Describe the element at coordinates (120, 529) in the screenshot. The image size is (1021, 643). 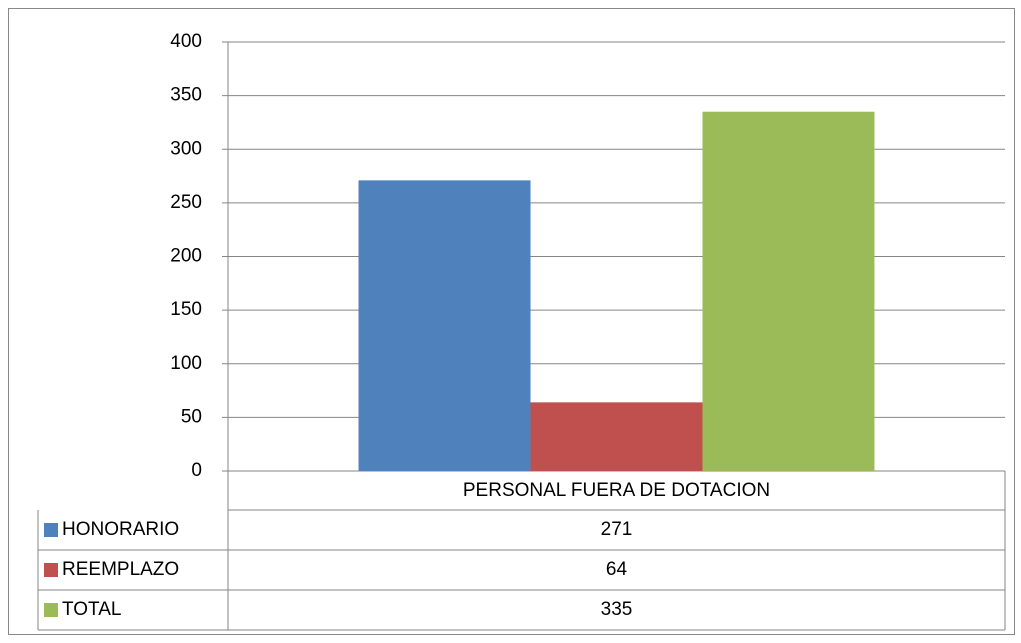
I see `legend-label: HONORARIO` at that location.